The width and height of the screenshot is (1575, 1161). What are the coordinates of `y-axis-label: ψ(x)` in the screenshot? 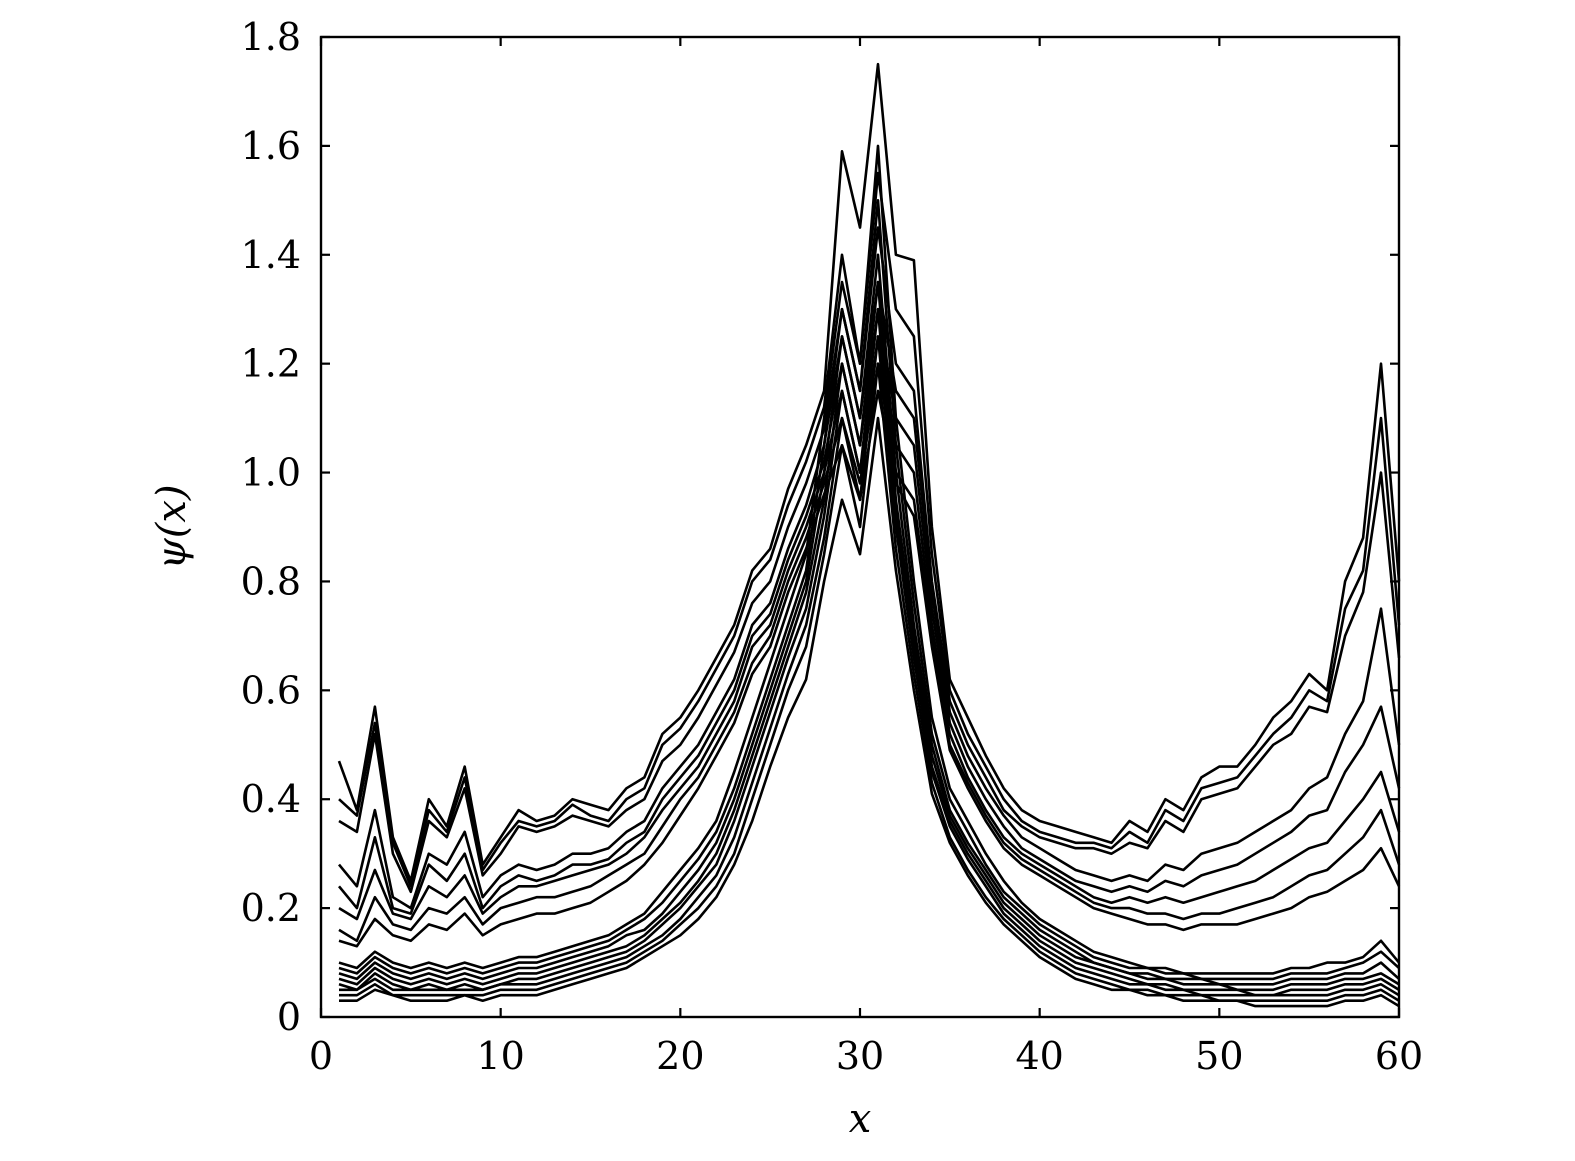 It's located at (172, 526).